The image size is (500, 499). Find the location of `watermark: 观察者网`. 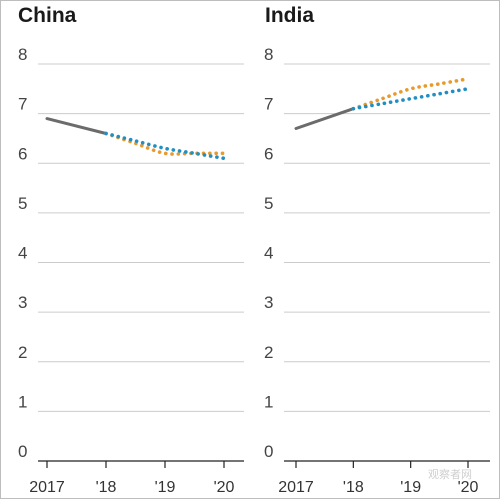

watermark: 观察者网 is located at coordinates (450, 474).